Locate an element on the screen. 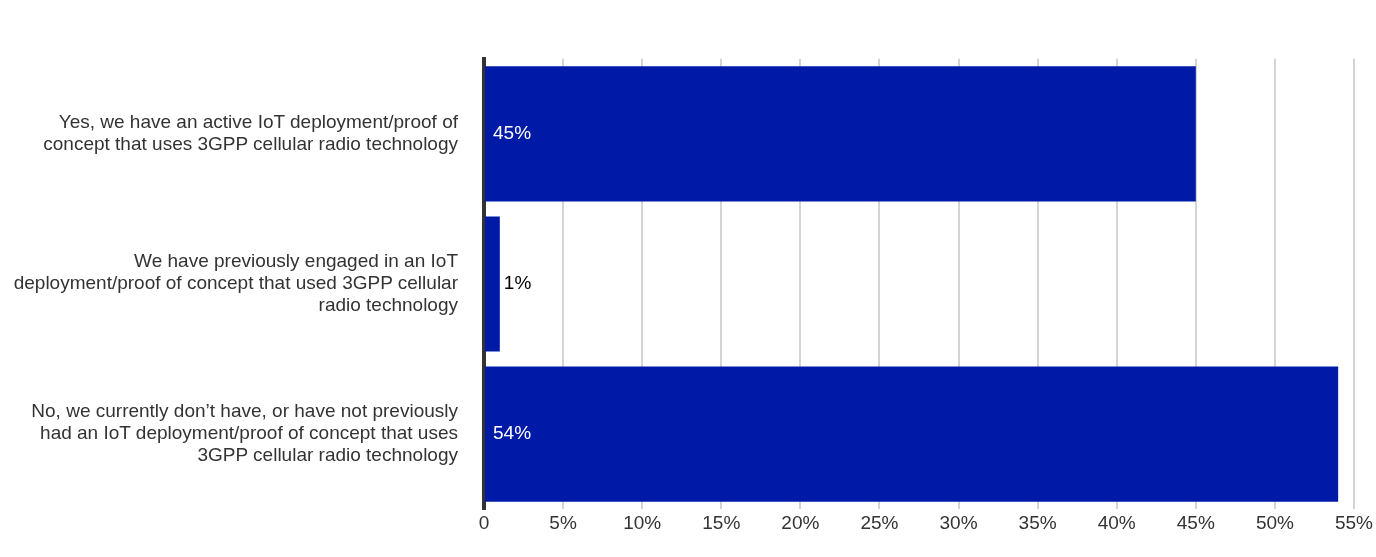  x-tick-label: 30% is located at coordinates (958, 522).